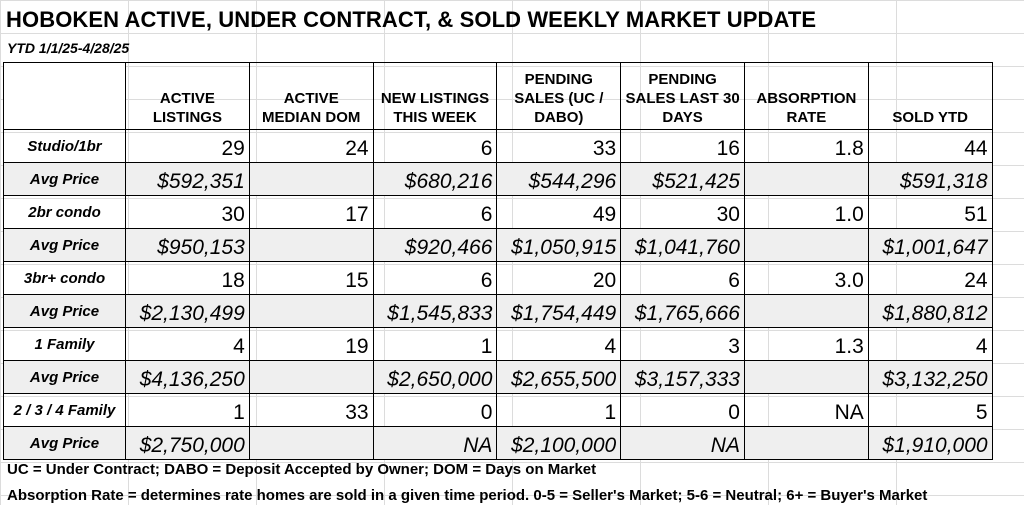 Image resolution: width=1024 pixels, height=505 pixels. I want to click on table-cell: 16, so click(682, 146).